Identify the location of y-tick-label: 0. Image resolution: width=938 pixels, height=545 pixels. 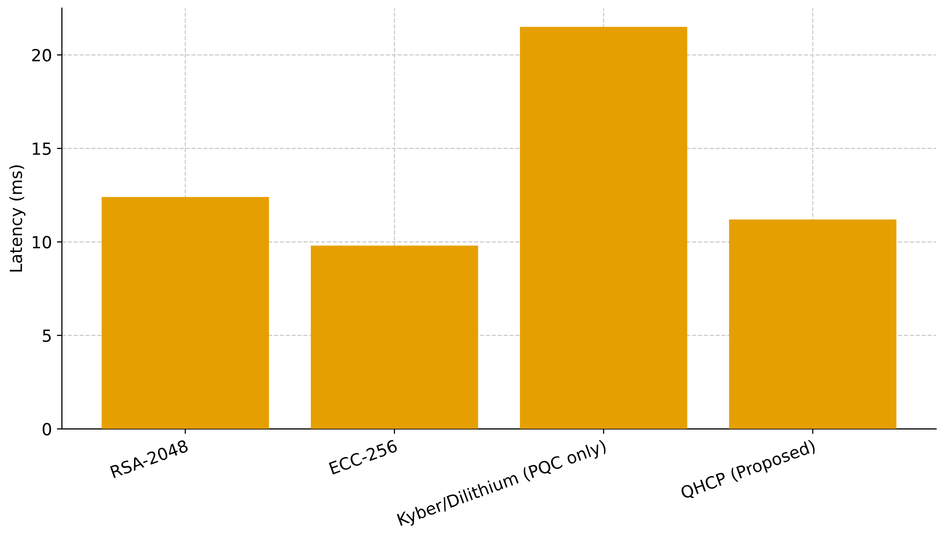
(47, 429).